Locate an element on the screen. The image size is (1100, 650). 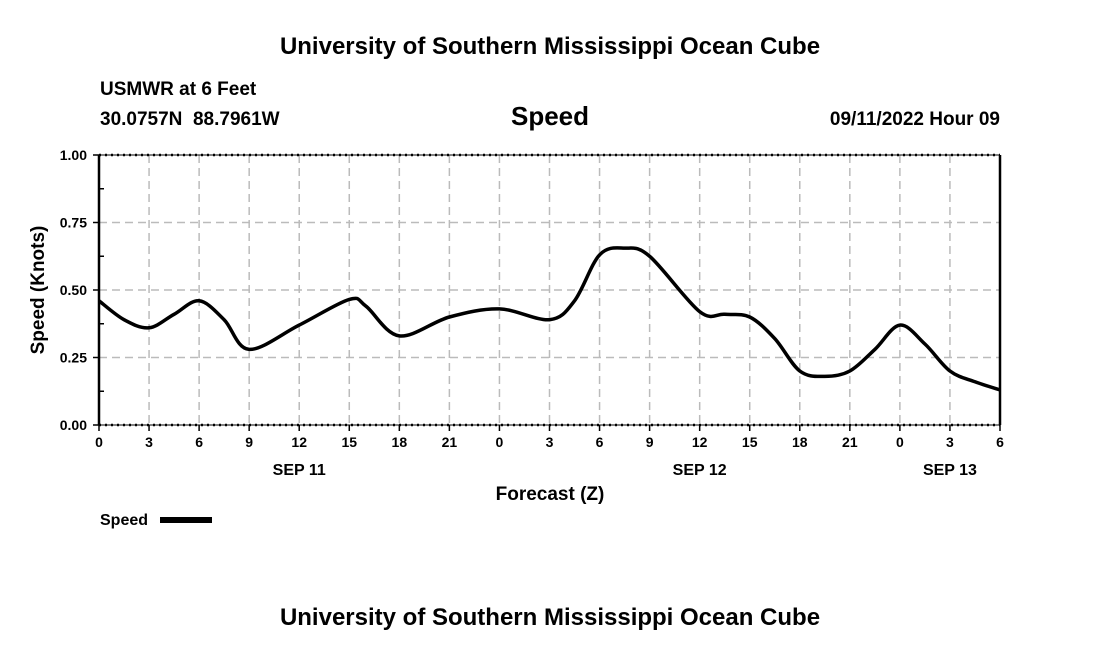
legend-label: Speed is located at coordinates (124, 520).